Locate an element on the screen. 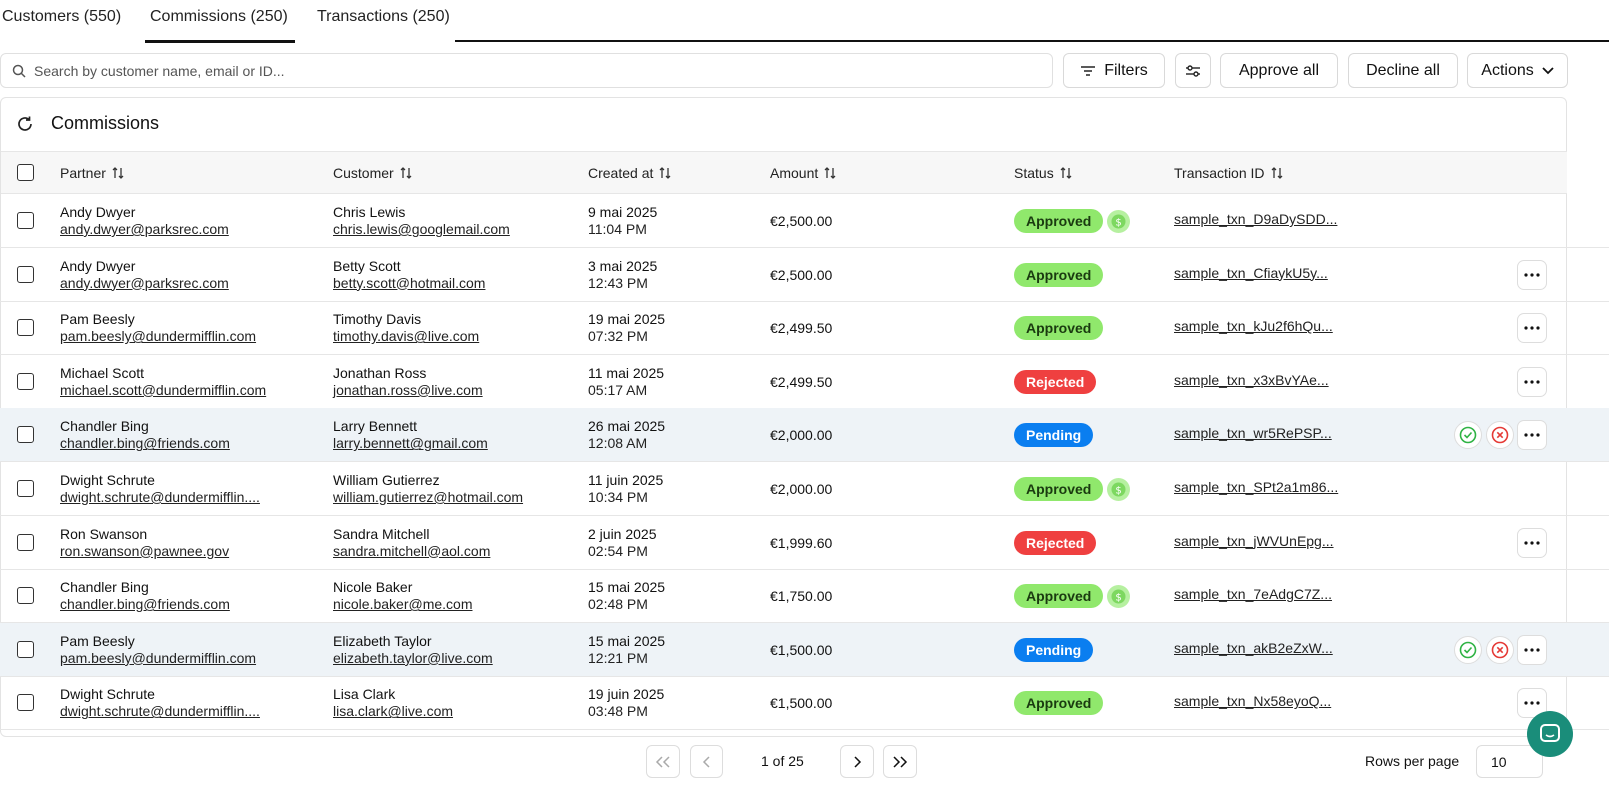 This screenshot has height=796, width=1609. last-page-button is located at coordinates (900, 761).